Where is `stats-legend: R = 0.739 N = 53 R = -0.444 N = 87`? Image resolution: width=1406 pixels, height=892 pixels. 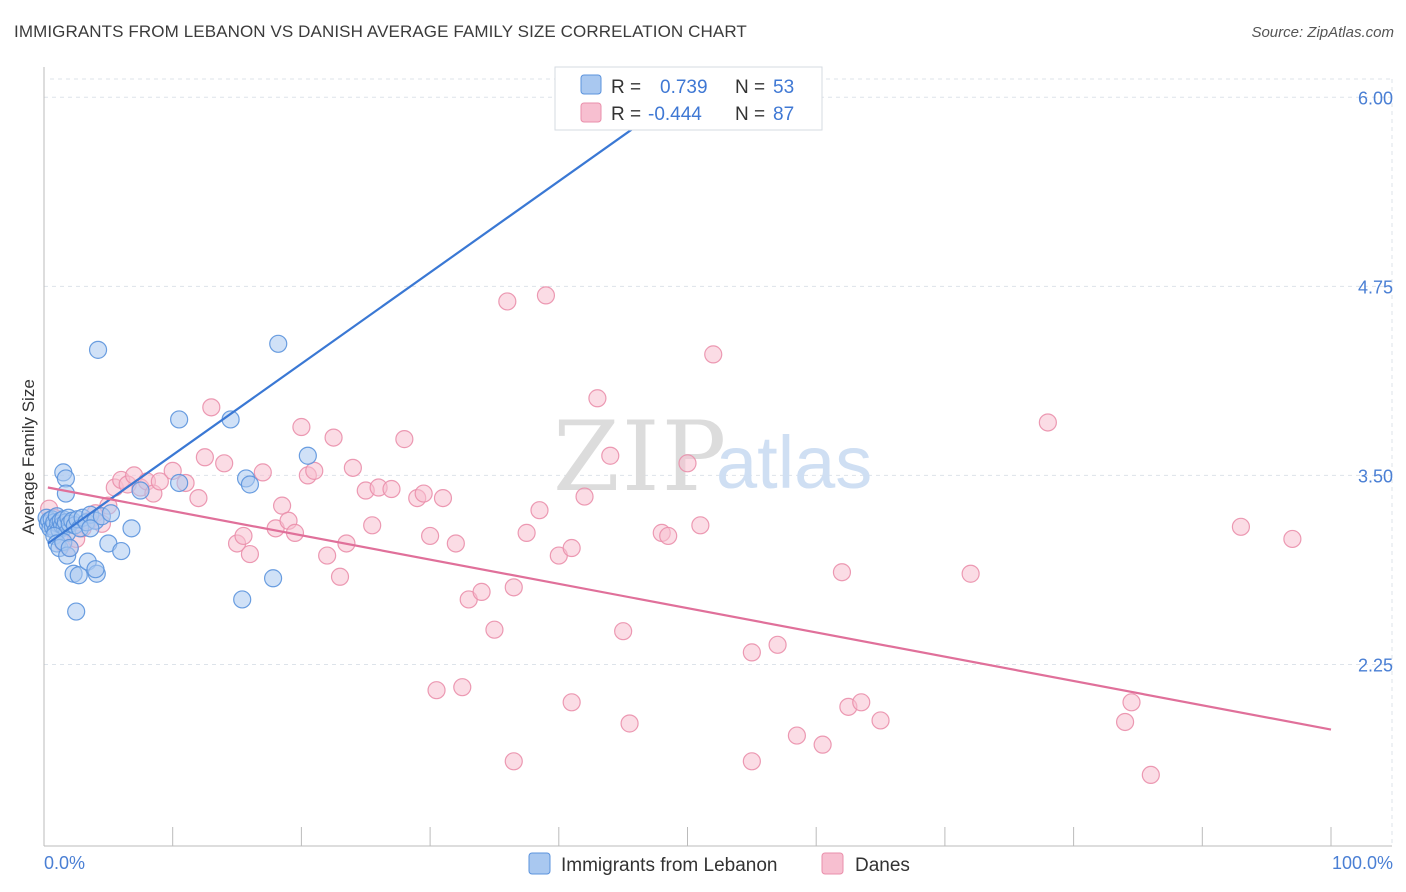
stats-legend: R = 0.739 N = 53 R = -0.444 N = 87 is located at coordinates (688, 98).